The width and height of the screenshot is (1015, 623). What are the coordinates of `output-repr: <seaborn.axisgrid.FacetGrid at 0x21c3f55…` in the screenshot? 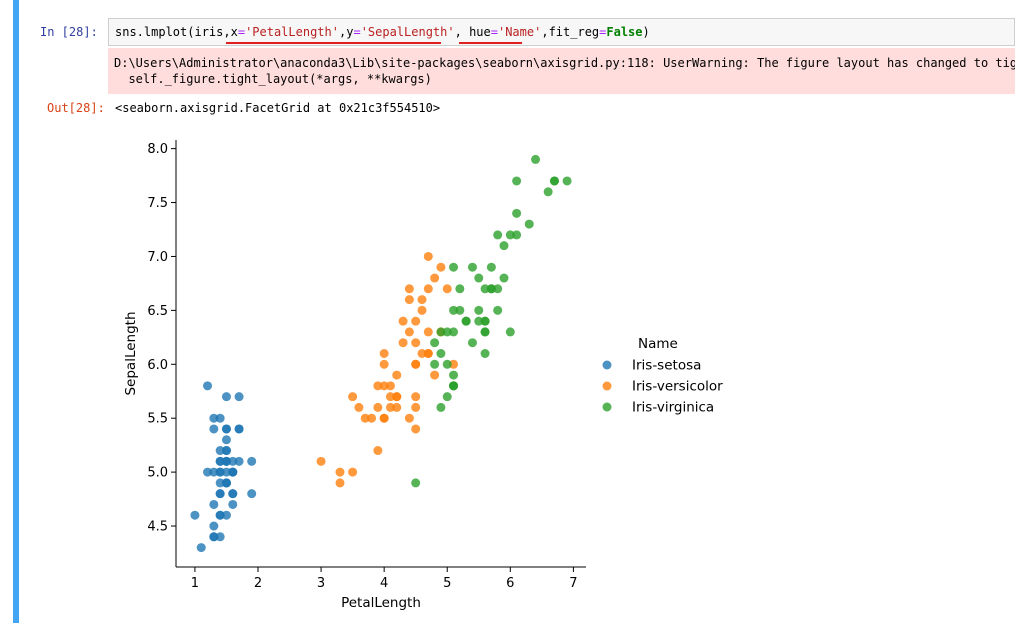 It's located at (278, 108).